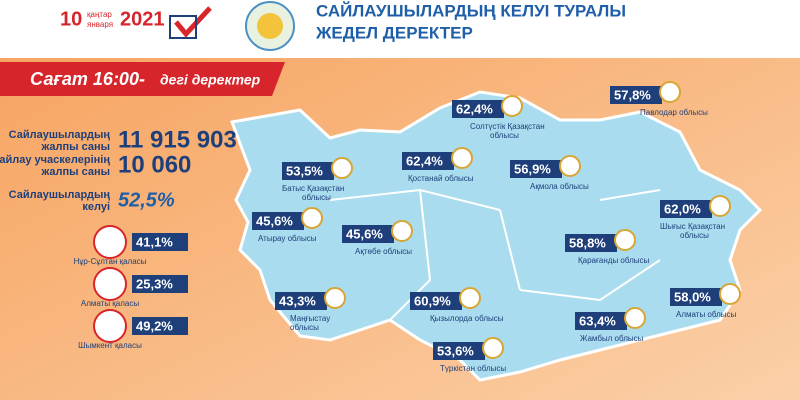 Image resolution: width=800 pixels, height=400 pixels. What do you see at coordinates (495, 254) in the screenshot?
I see `region-borders` at bounding box center [495, 254].